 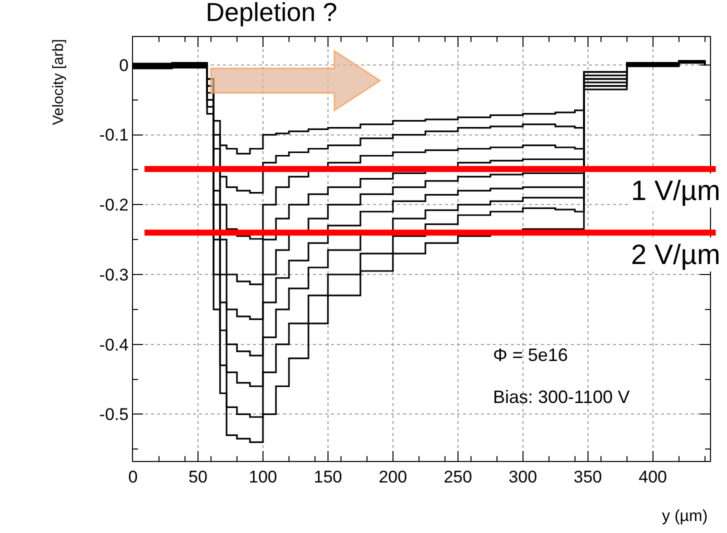 What do you see at coordinates (114, 414) in the screenshot?
I see `y-tick-label: -0.5` at bounding box center [114, 414].